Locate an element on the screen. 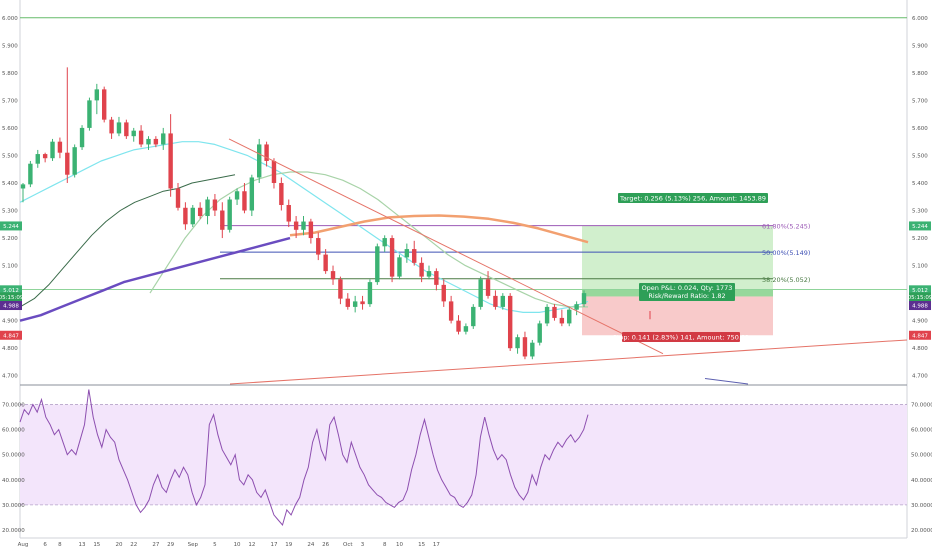 Image resolution: width=932 pixels, height=550 pixels. time-tick: 15 is located at coordinates (96, 545).